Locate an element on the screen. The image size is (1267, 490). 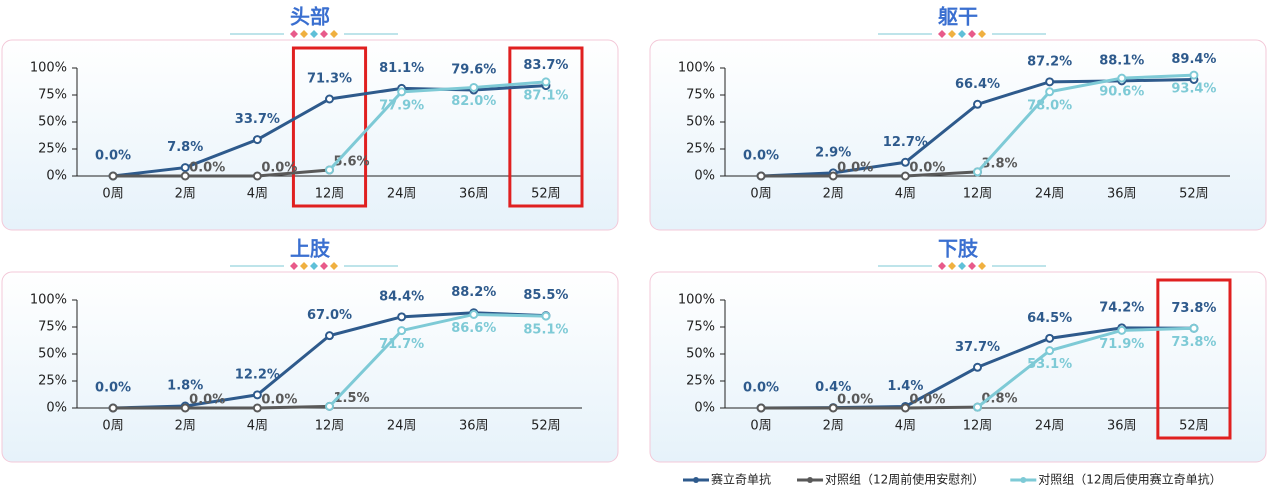
value-label: 12.2% is located at coordinates (257, 374).